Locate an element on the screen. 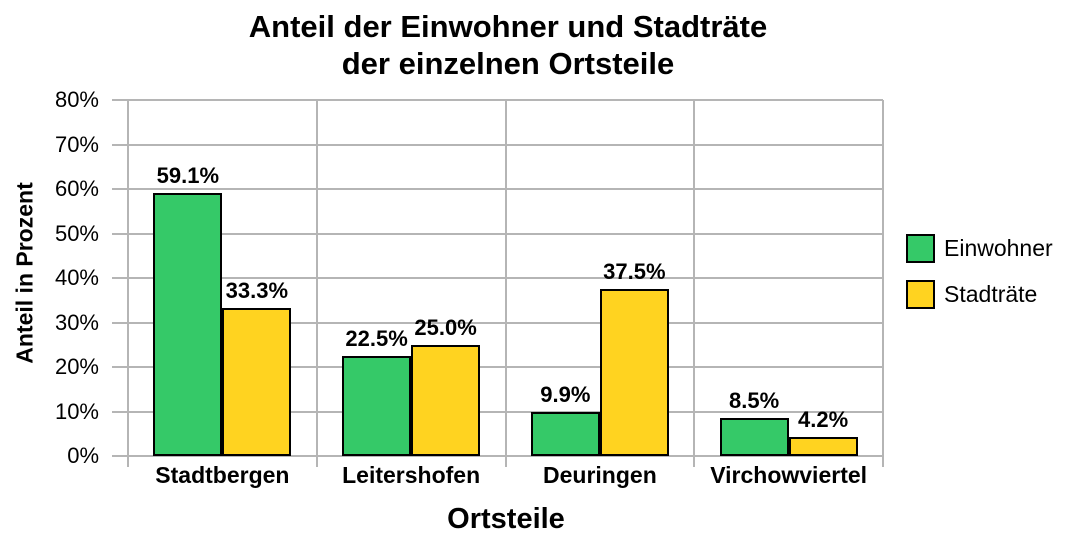 The width and height of the screenshot is (1065, 551). chart-title-line-1: Anteil der Einwohner und Stadträte is located at coordinates (508, 26).